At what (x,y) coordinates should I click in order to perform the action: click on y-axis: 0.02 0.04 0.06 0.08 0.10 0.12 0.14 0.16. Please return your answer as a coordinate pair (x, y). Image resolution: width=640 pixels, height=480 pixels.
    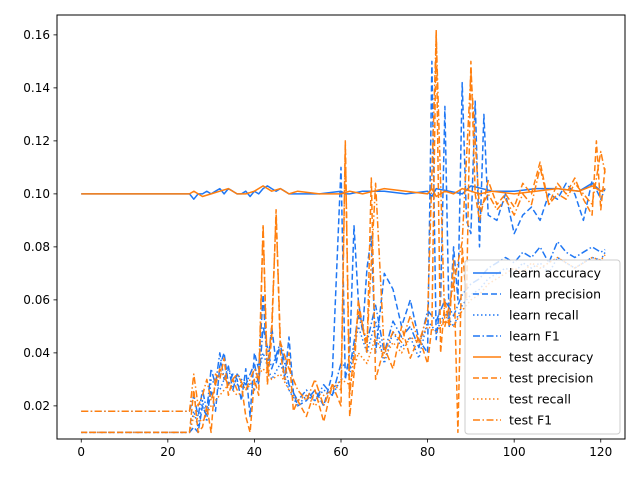
    Looking at the image, I should click on (40, 220).